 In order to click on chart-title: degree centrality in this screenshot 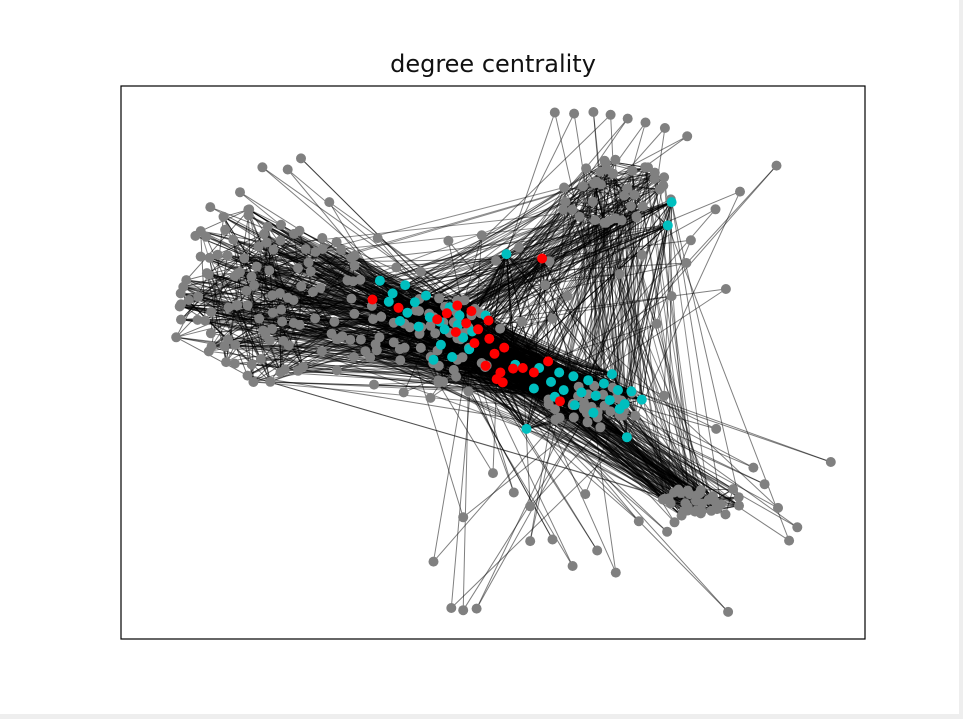, I will do `click(493, 64)`.